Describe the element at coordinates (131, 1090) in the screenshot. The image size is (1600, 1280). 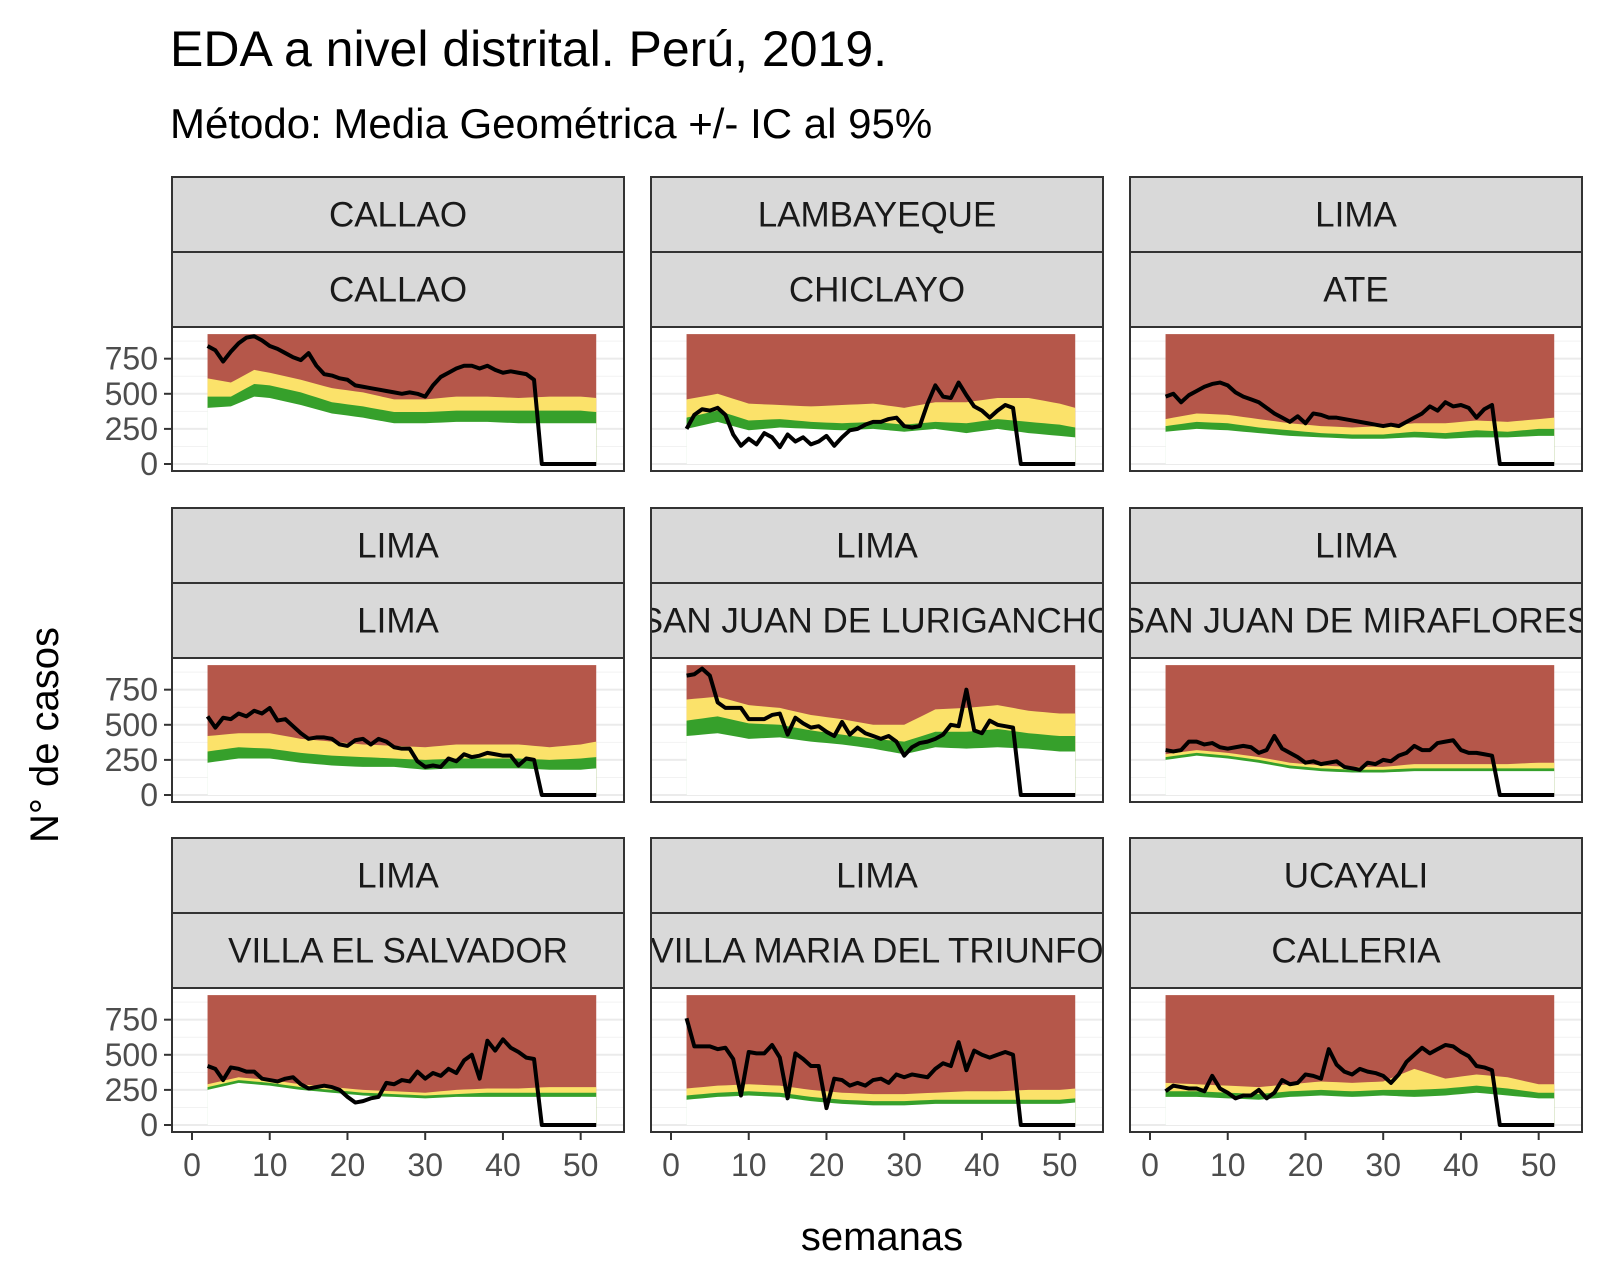
I see `y-tick-label: 250` at that location.